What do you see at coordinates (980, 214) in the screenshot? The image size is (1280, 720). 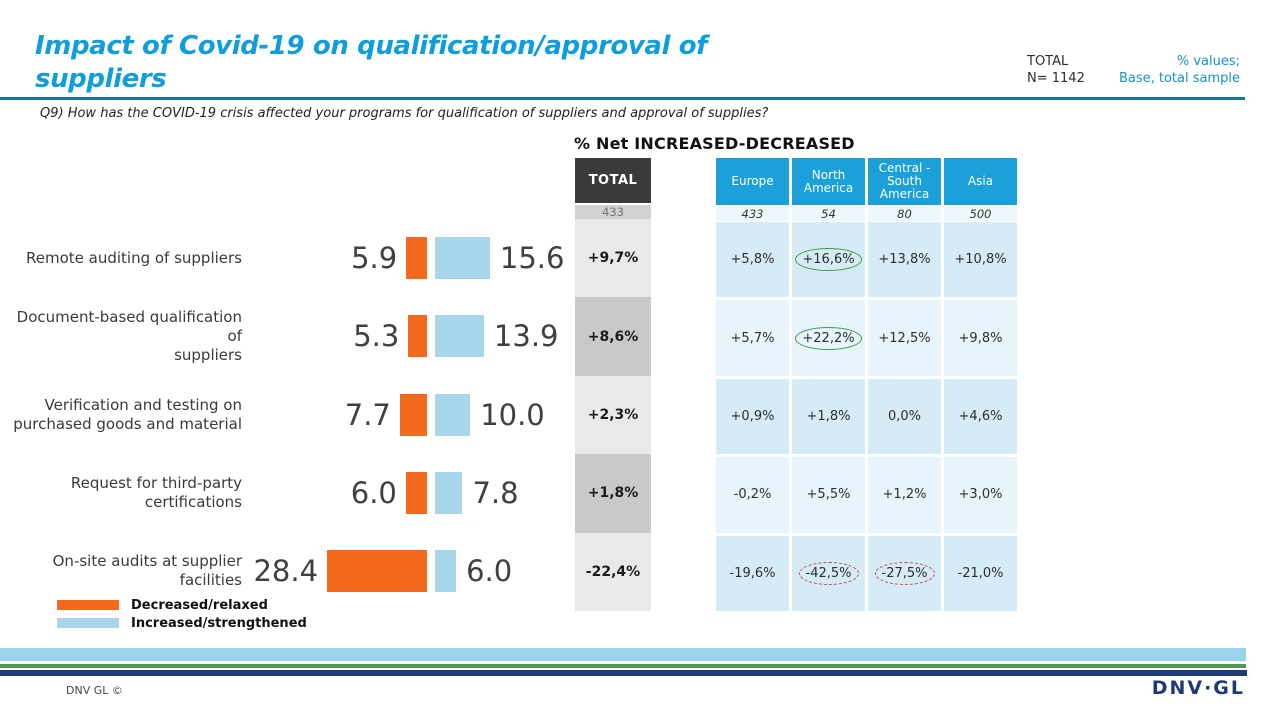 I see `region-base-cell: 500` at bounding box center [980, 214].